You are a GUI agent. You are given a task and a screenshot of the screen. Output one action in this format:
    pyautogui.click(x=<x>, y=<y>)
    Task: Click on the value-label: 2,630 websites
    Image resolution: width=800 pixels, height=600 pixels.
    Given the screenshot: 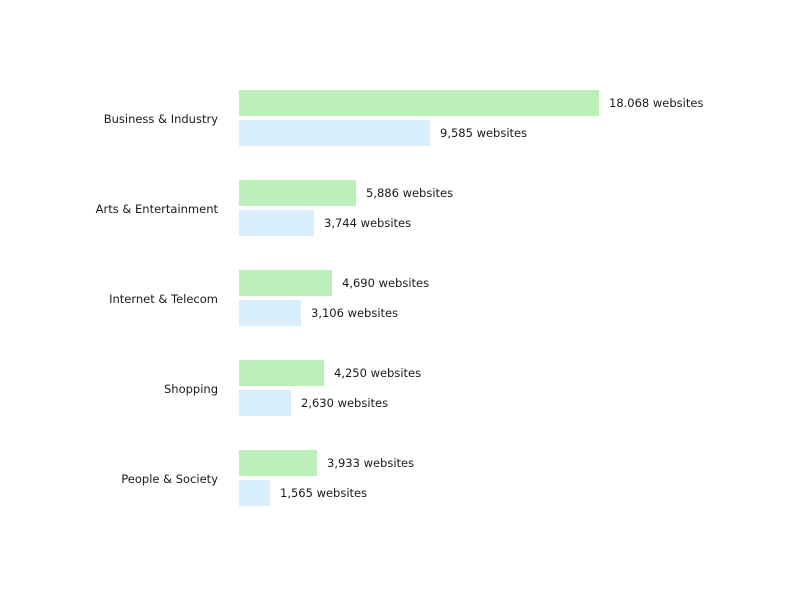 What is the action you would take?
    pyautogui.click(x=345, y=403)
    